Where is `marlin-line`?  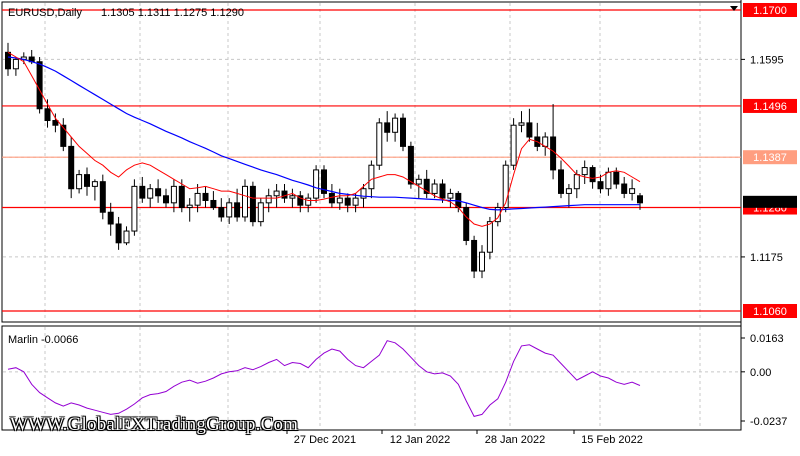
marlin-line is located at coordinates (324, 378).